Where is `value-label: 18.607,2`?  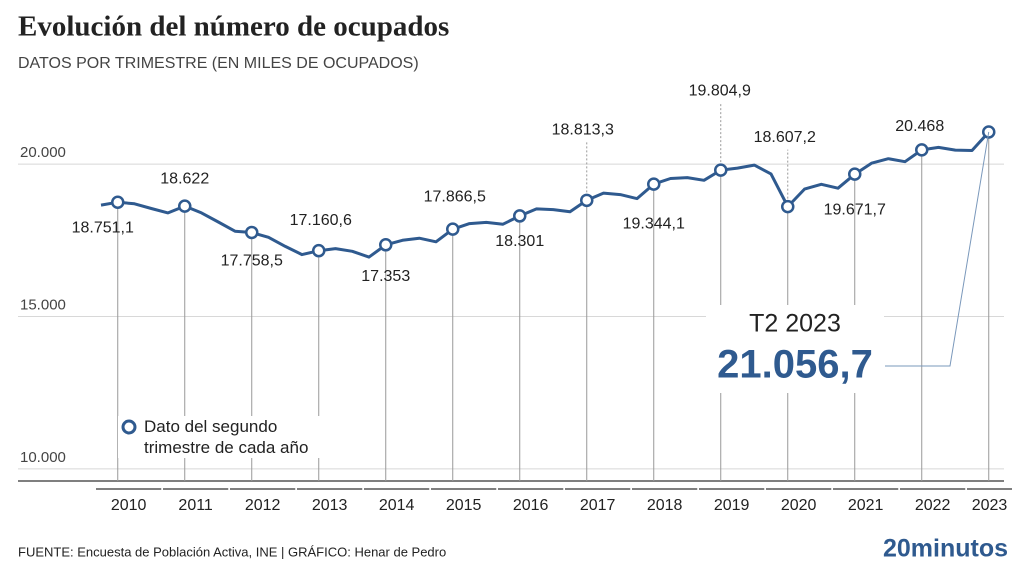 value-label: 18.607,2 is located at coordinates (785, 137).